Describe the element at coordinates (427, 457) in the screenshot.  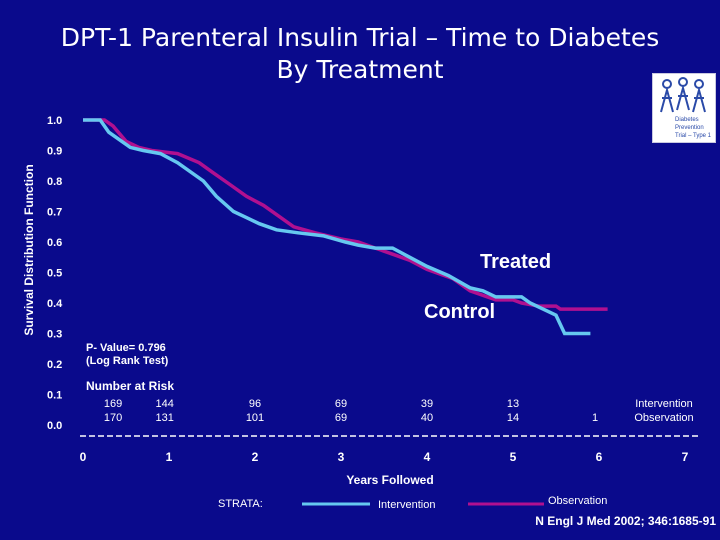
I see `x-tick-label: 4` at that location.